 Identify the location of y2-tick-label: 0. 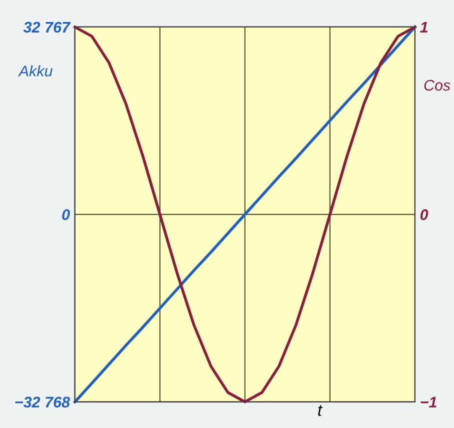
(424, 214).